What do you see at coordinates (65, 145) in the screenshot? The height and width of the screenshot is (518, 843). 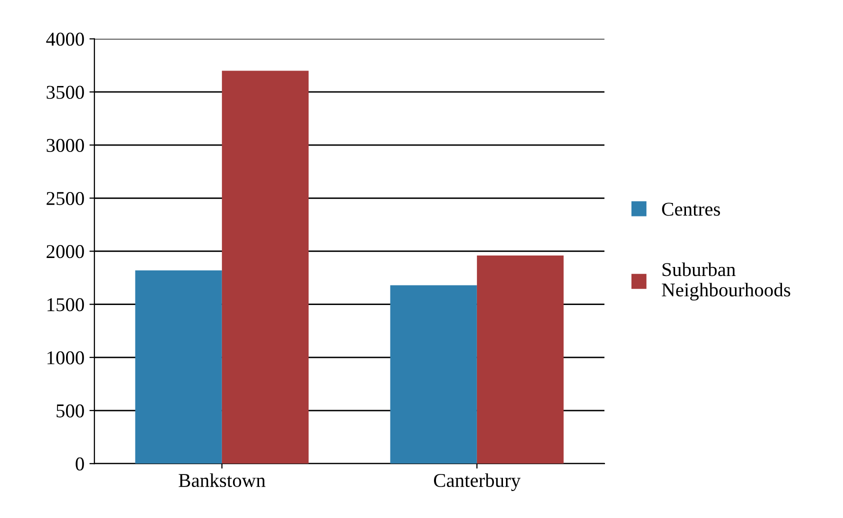 I see `y-tick-label: 3000` at bounding box center [65, 145].